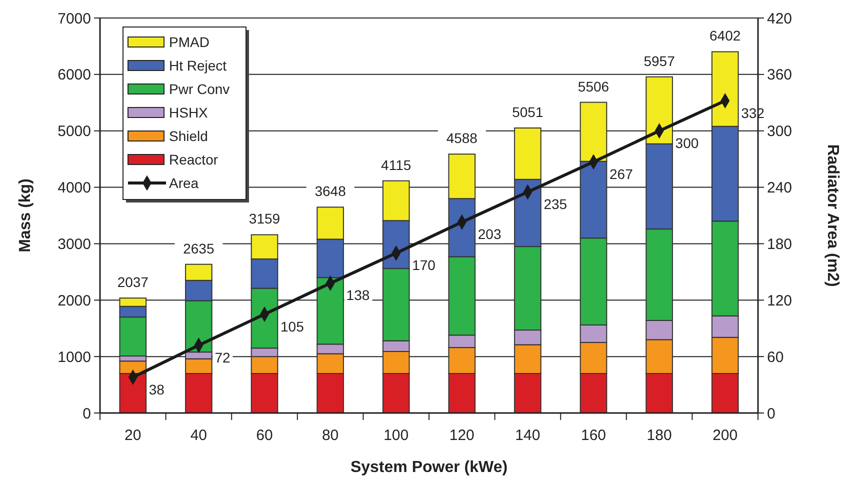 The width and height of the screenshot is (844, 486). What do you see at coordinates (779, 301) in the screenshot?
I see `y2-tick-label: 120` at bounding box center [779, 301].